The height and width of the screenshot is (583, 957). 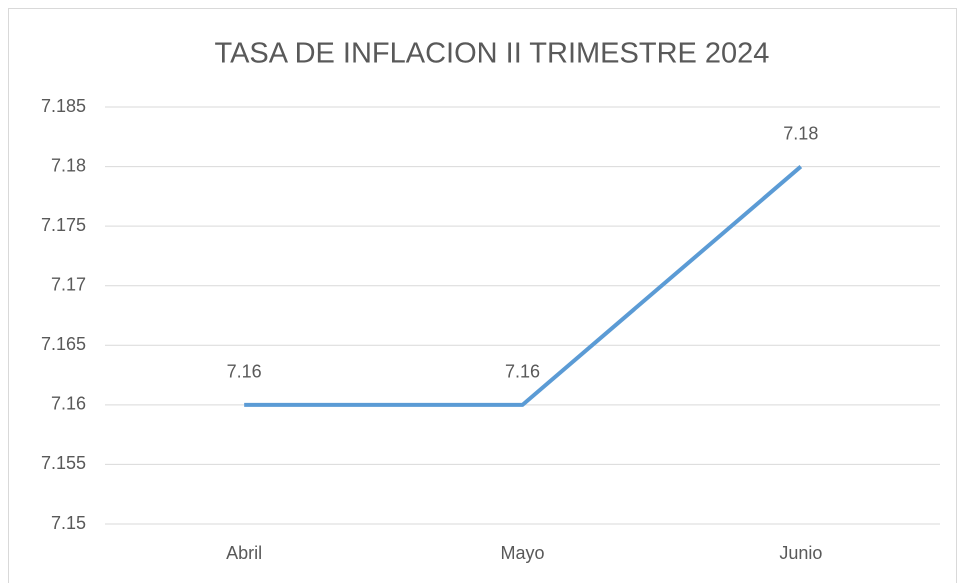 I want to click on y-tick-label: 7.18, so click(x=68, y=165).